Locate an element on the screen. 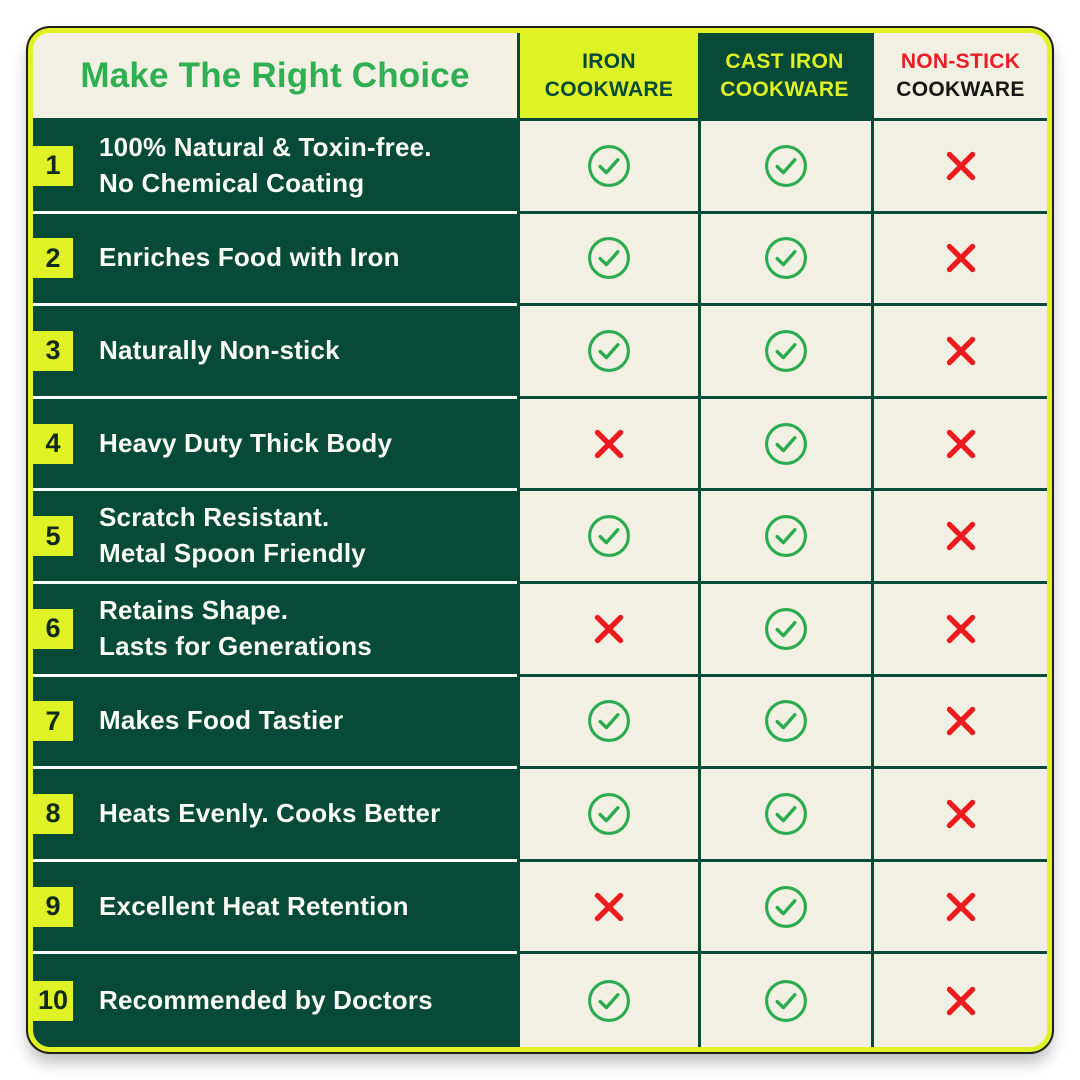 The width and height of the screenshot is (1080, 1080). feature-text: Heats Evenly. Cooks Better is located at coordinates (269, 814).